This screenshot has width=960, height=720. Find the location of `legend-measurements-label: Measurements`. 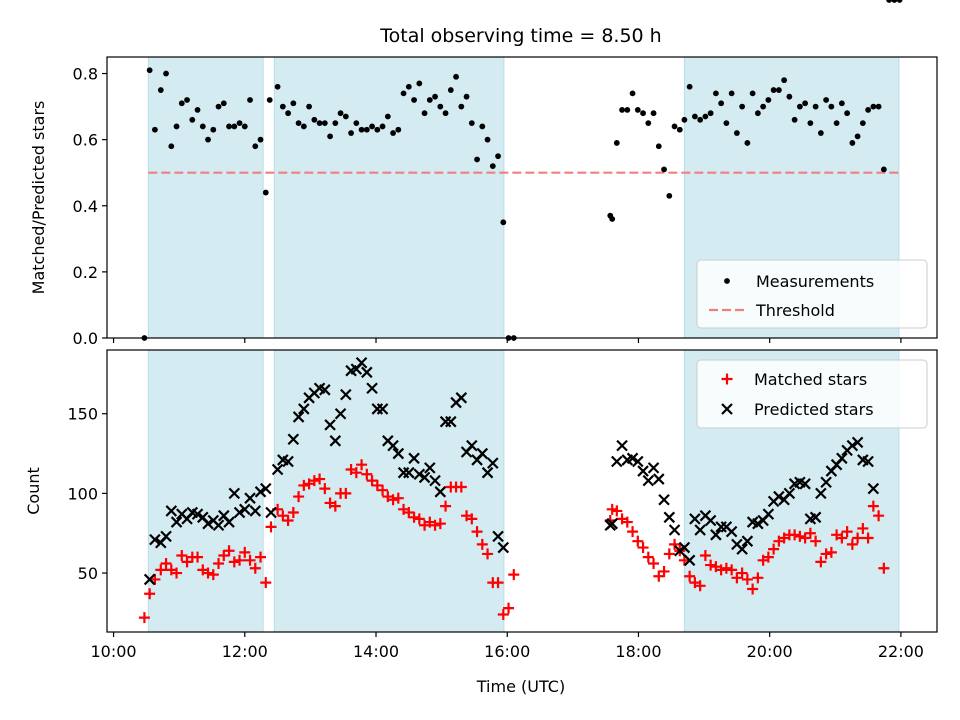

legend-measurements-label: Measurements is located at coordinates (815, 281).